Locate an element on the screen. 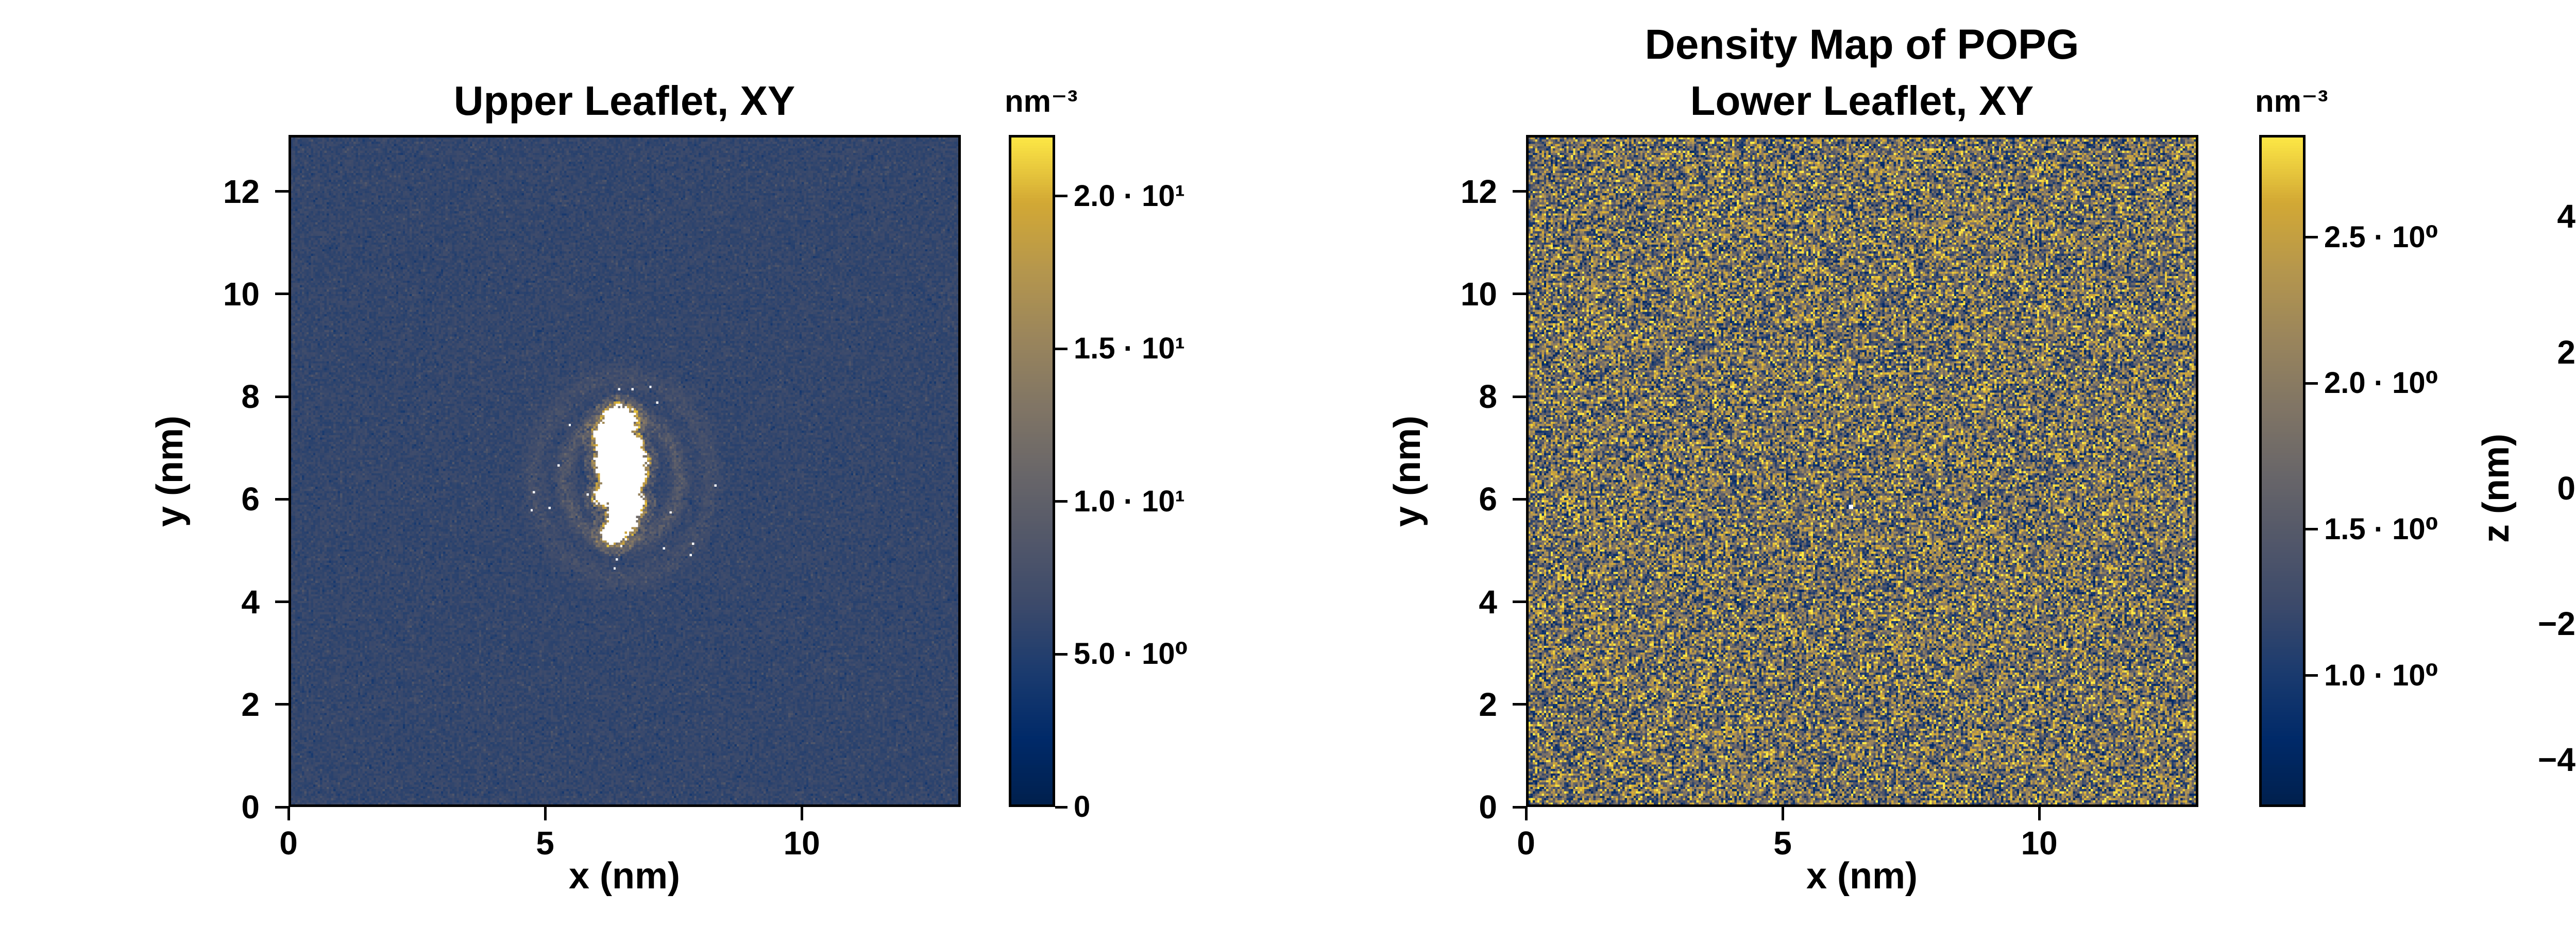 This screenshot has width=2576, height=927. y-tick-label: −4 is located at coordinates (2556, 759).